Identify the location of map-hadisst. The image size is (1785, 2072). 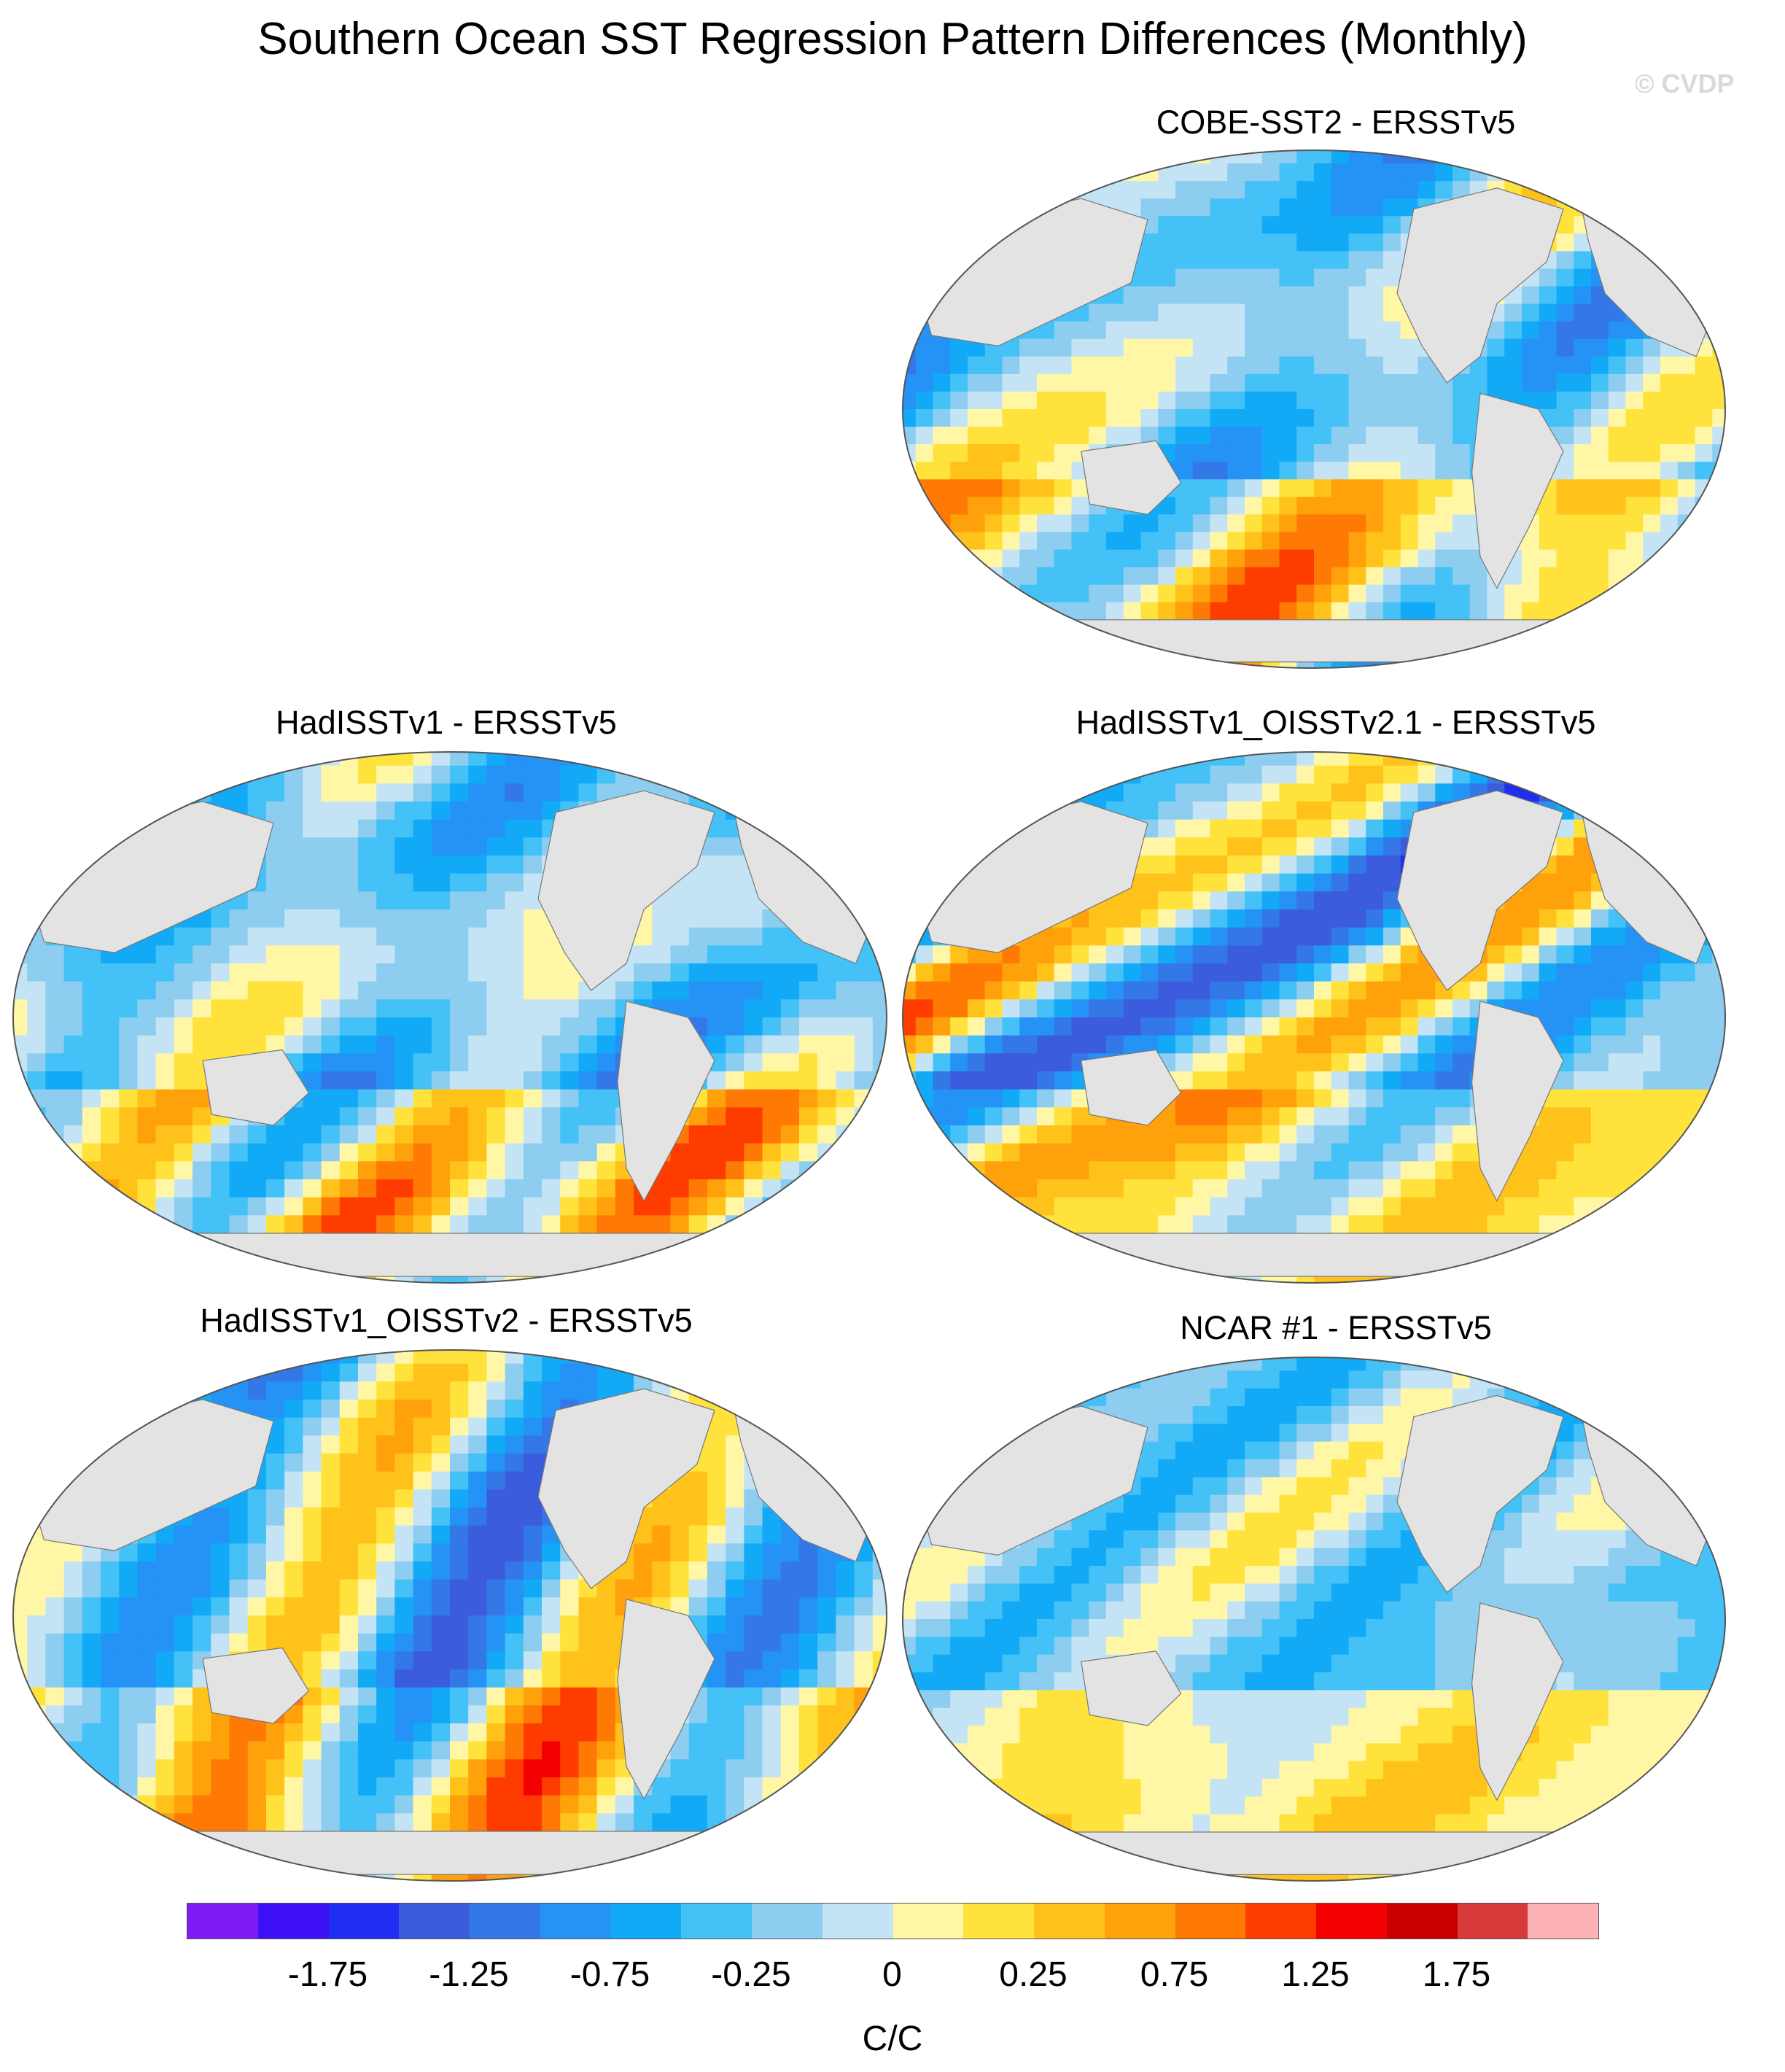
(449, 1018).